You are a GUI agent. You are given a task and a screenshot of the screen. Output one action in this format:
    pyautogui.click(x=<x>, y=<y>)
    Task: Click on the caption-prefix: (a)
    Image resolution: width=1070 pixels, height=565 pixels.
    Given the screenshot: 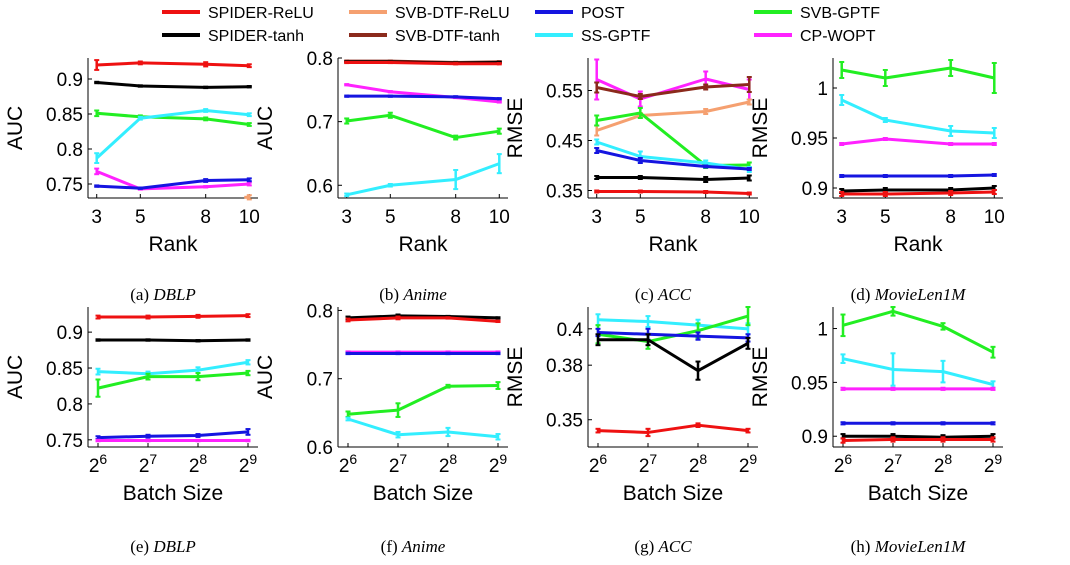 What is the action you would take?
    pyautogui.click(x=139, y=294)
    